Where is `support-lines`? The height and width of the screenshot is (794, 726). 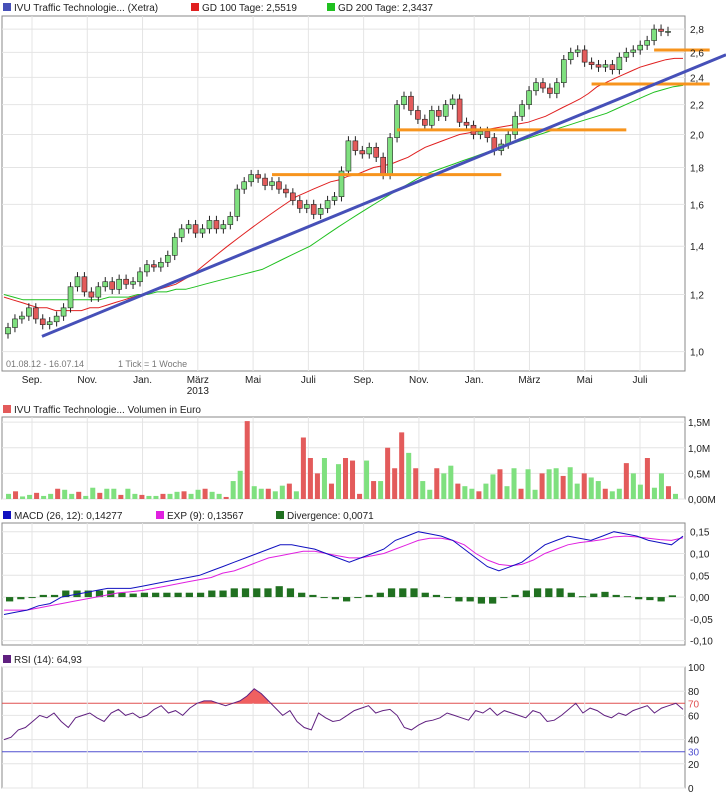 support-lines is located at coordinates (491, 112).